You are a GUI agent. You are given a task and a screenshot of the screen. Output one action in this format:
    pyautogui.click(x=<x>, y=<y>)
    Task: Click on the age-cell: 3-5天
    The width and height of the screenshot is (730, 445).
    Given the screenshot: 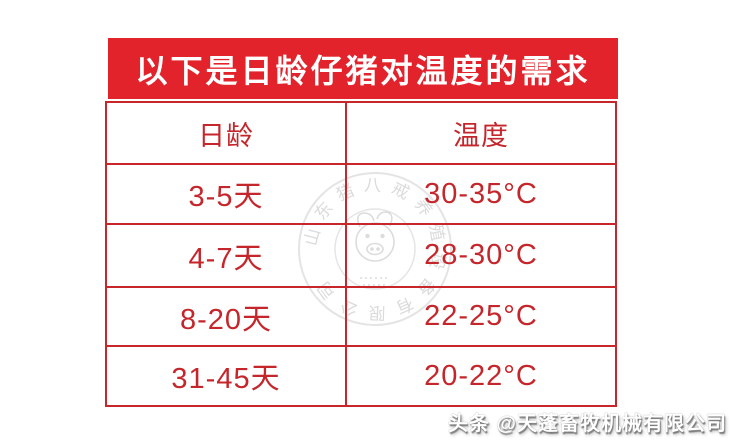 What is the action you would take?
    pyautogui.click(x=227, y=194)
    